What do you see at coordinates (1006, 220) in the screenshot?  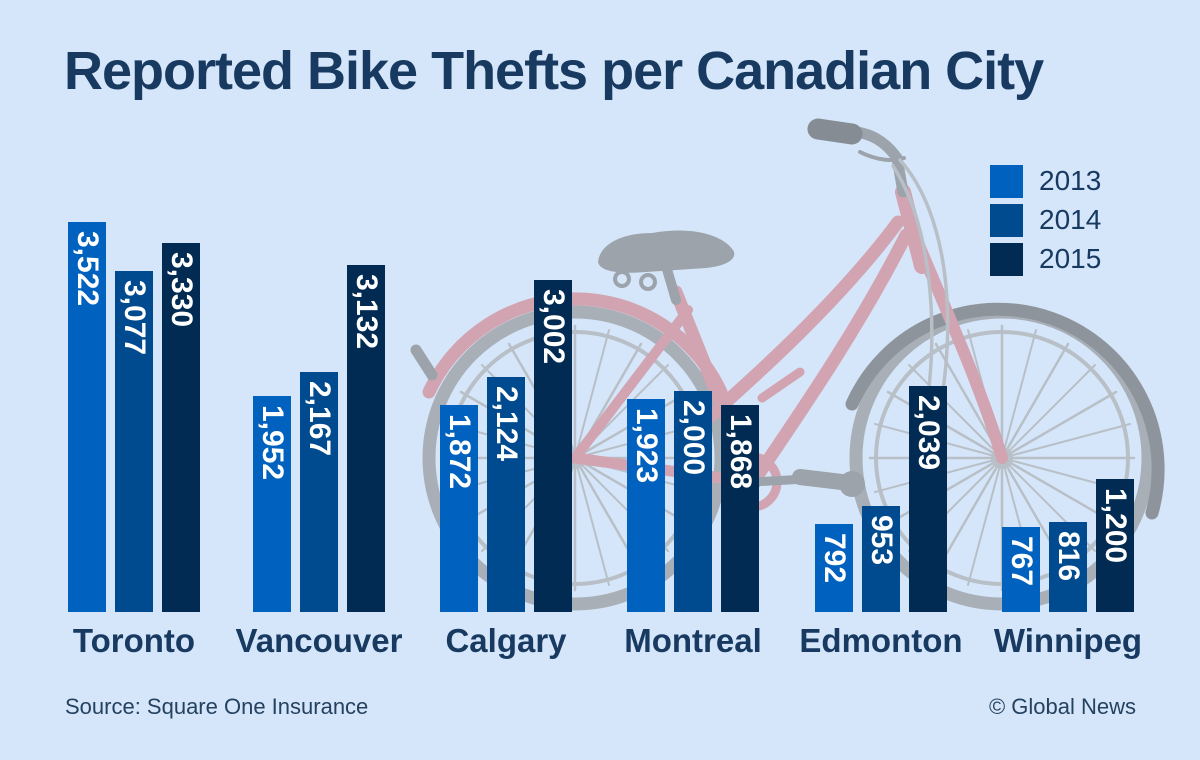 I see `legend-swatch-2014` at bounding box center [1006, 220].